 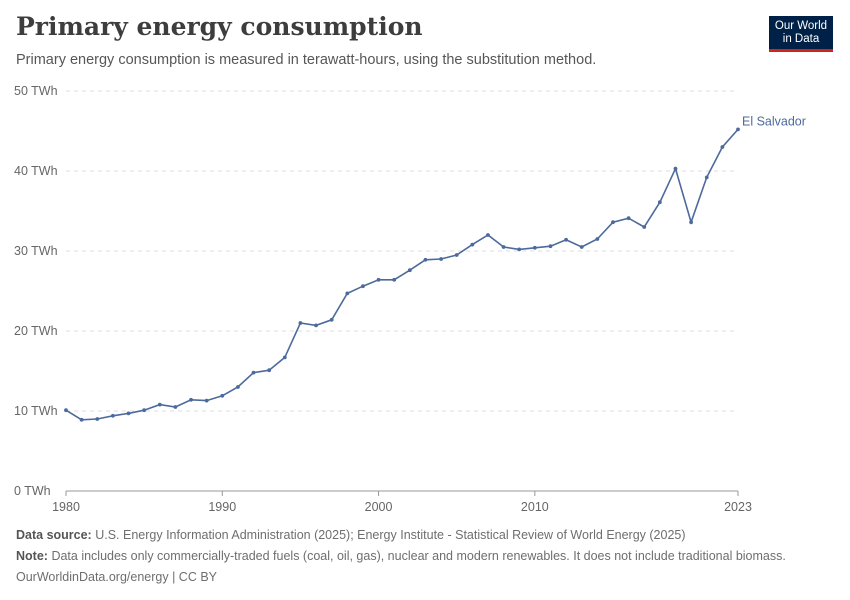 What do you see at coordinates (117, 577) in the screenshot?
I see `credit-link: OurWorldinData.org/energy | CC BY` at bounding box center [117, 577].